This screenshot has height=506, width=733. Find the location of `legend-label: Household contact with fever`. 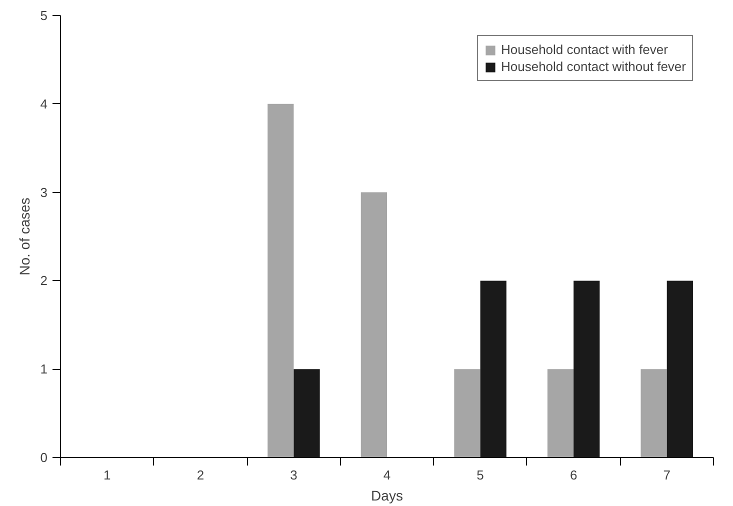

legend-label: Household contact with fever is located at coordinates (584, 49).